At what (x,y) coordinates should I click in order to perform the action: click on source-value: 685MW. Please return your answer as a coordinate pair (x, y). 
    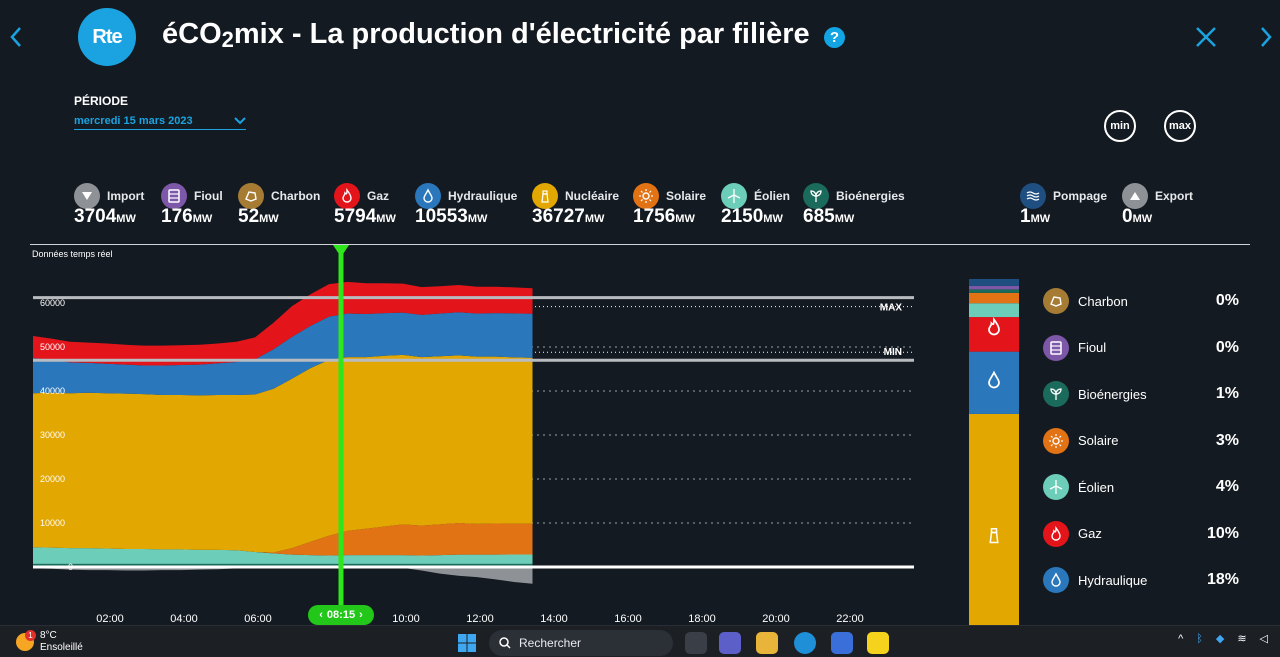
    Looking at the image, I should click on (829, 216).